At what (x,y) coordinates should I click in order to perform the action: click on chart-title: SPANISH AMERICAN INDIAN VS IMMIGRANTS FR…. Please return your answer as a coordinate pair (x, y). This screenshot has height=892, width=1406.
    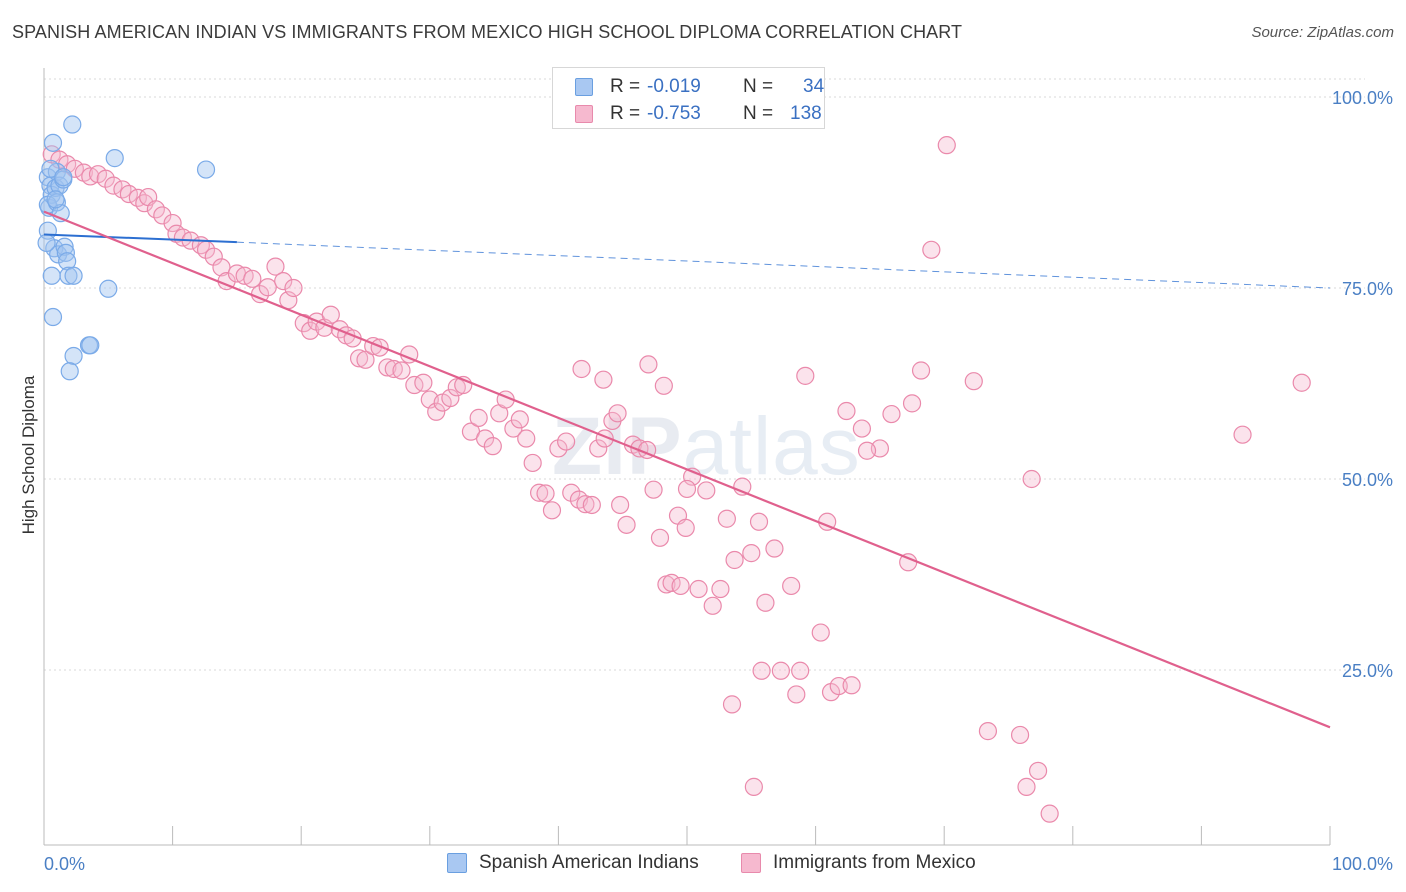
    Looking at the image, I should click on (487, 32).